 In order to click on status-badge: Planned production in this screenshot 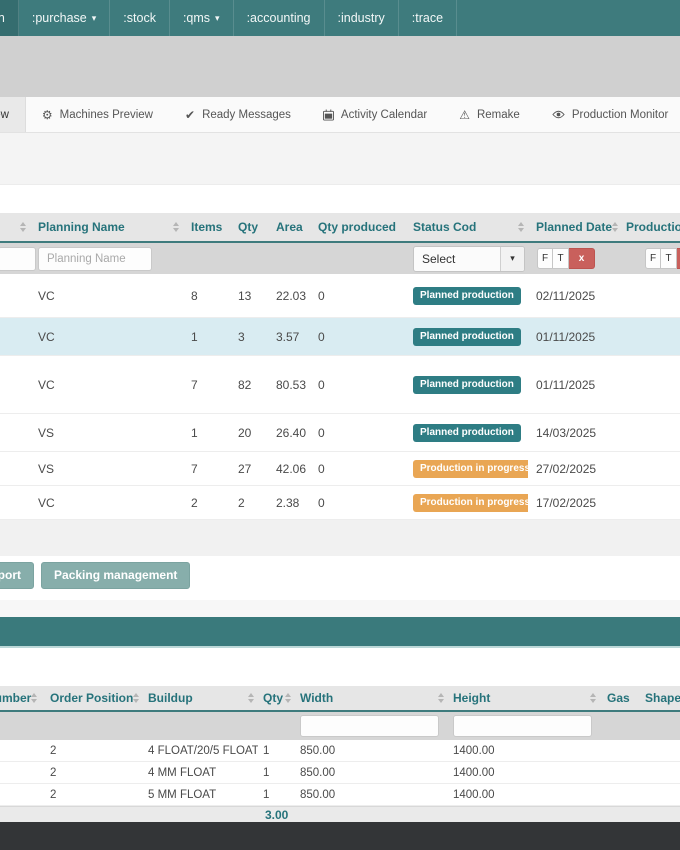, I will do `click(467, 432)`.